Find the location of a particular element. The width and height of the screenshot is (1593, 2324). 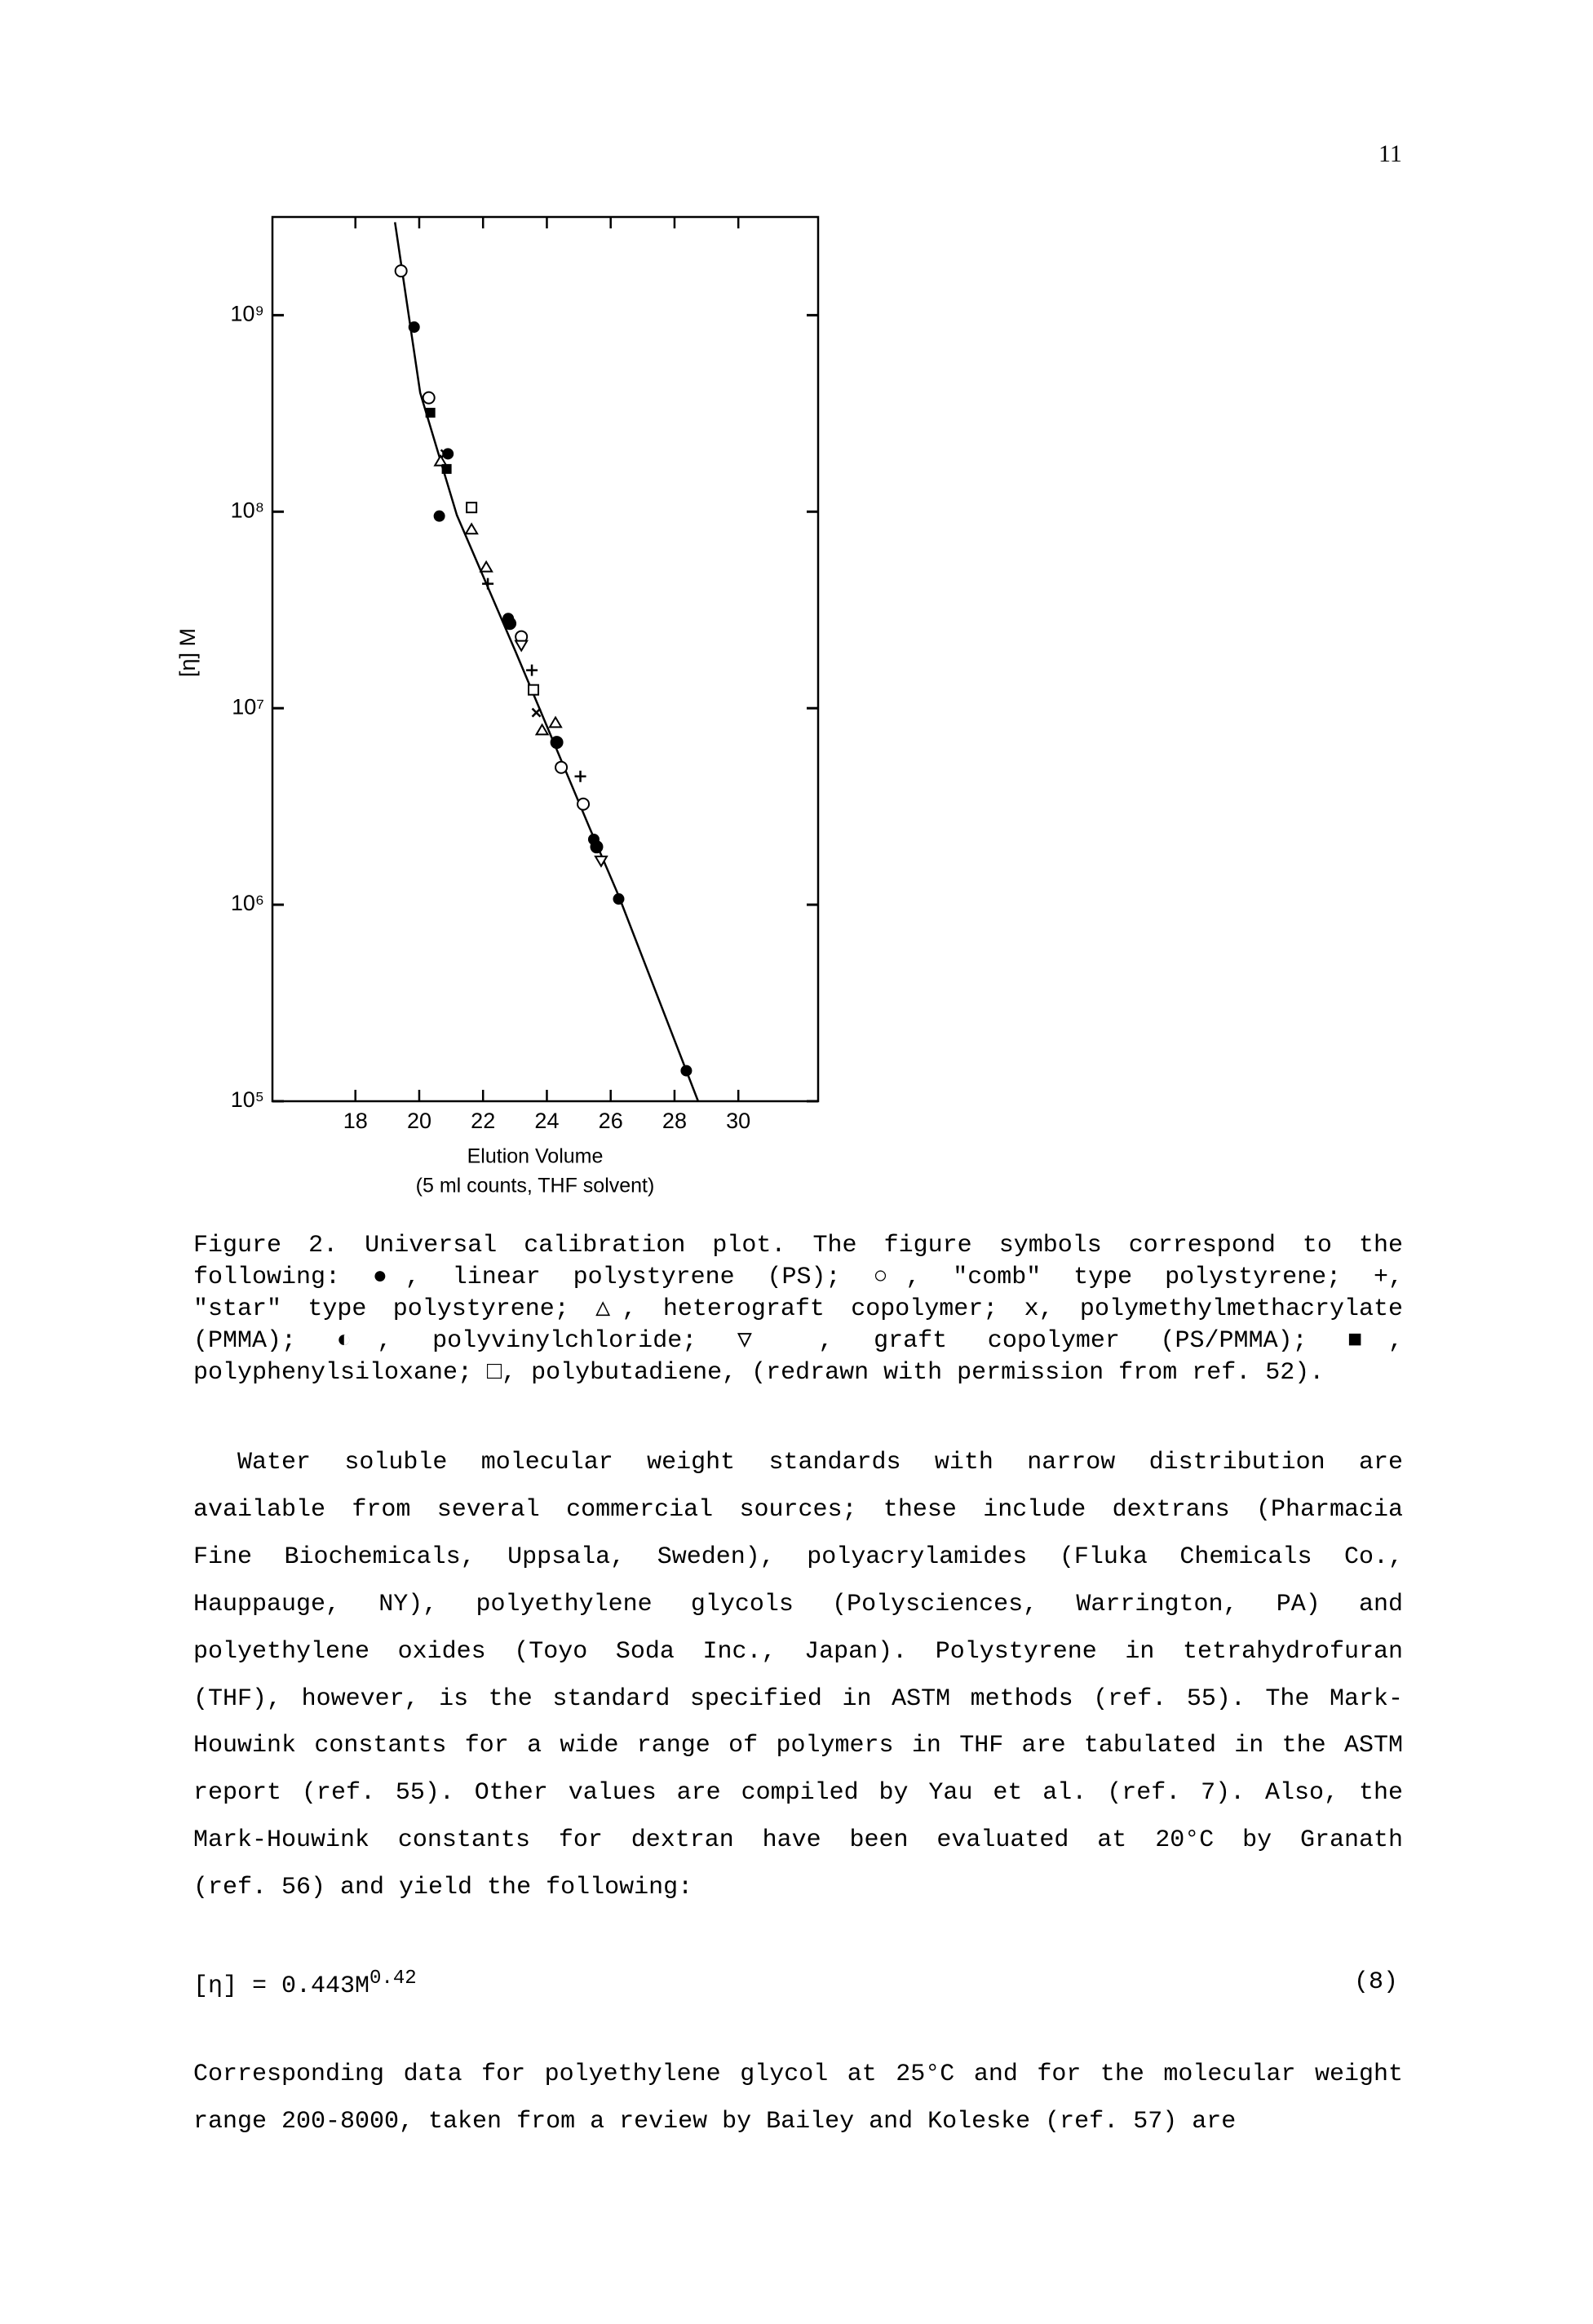

fit-line is located at coordinates (546, 662).